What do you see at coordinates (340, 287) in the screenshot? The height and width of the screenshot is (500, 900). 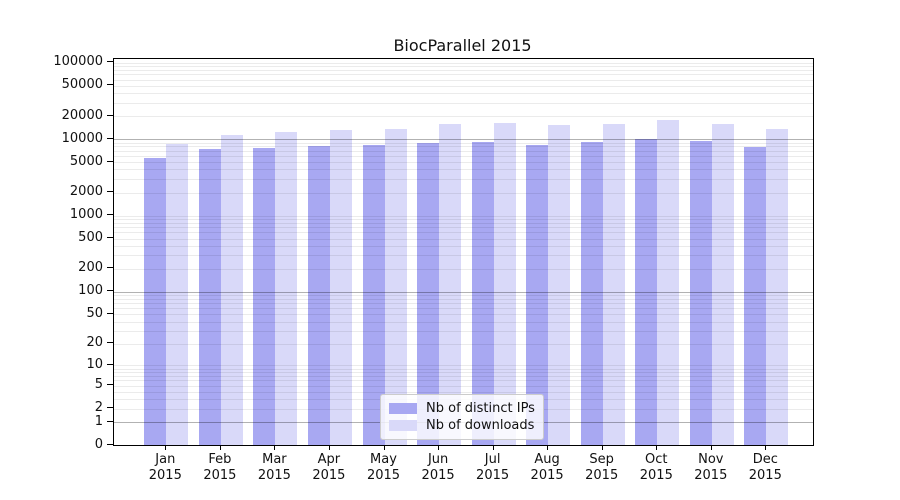 I see `bar-downloads-apr` at bounding box center [340, 287].